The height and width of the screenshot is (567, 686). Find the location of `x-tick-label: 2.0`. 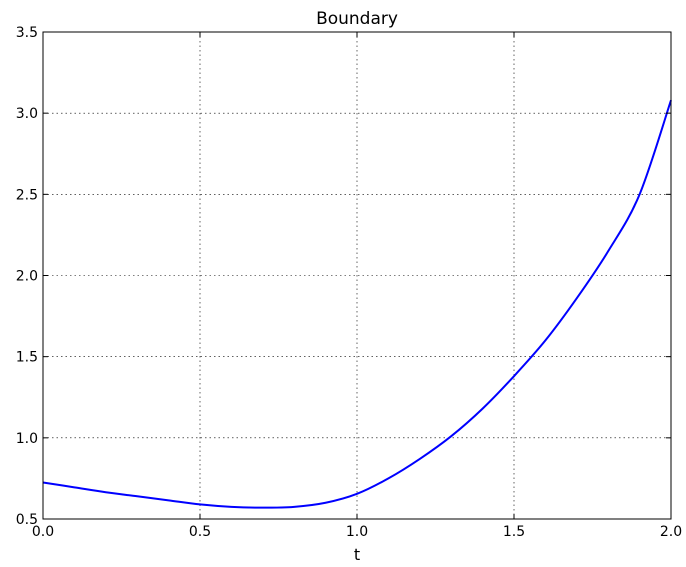

x-tick-label: 2.0 is located at coordinates (671, 532).